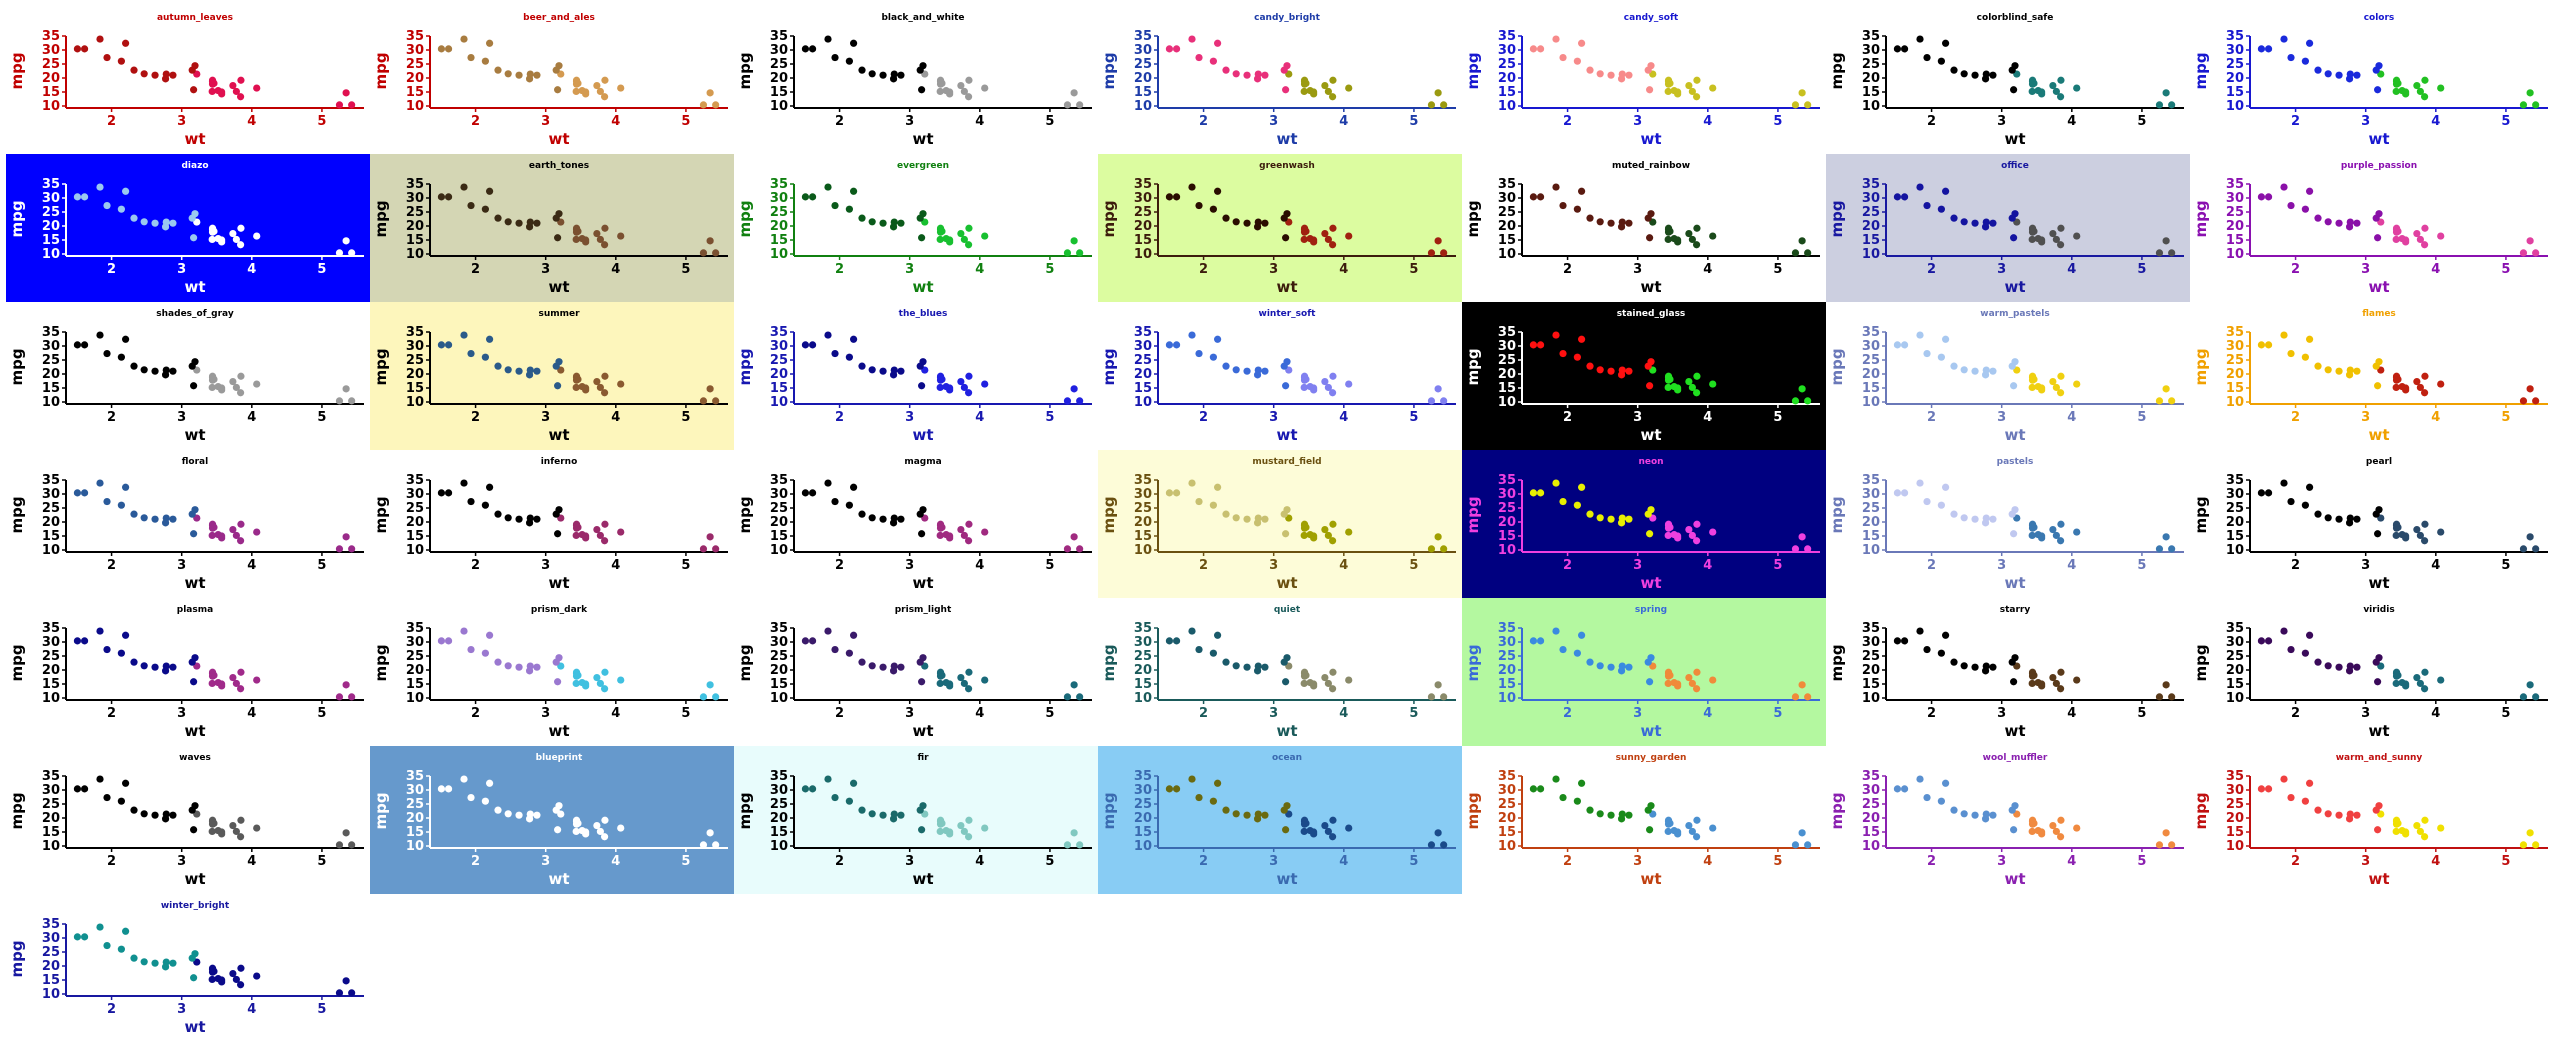 This screenshot has height=1048, width=2560. What do you see at coordinates (2235, 78) in the screenshot?
I see `y-tick-label: 20` at bounding box center [2235, 78].